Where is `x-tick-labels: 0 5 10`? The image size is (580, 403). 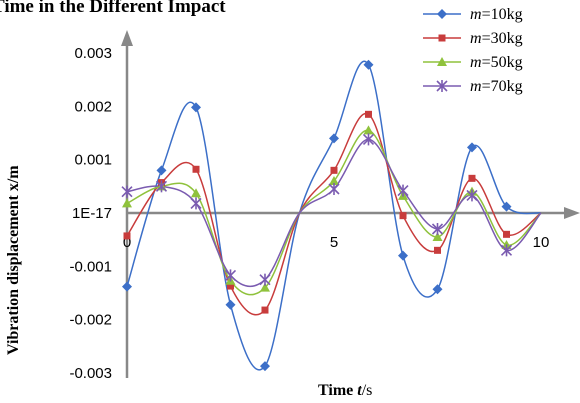
x-tick-labels: 0 5 10 is located at coordinates (336, 242).